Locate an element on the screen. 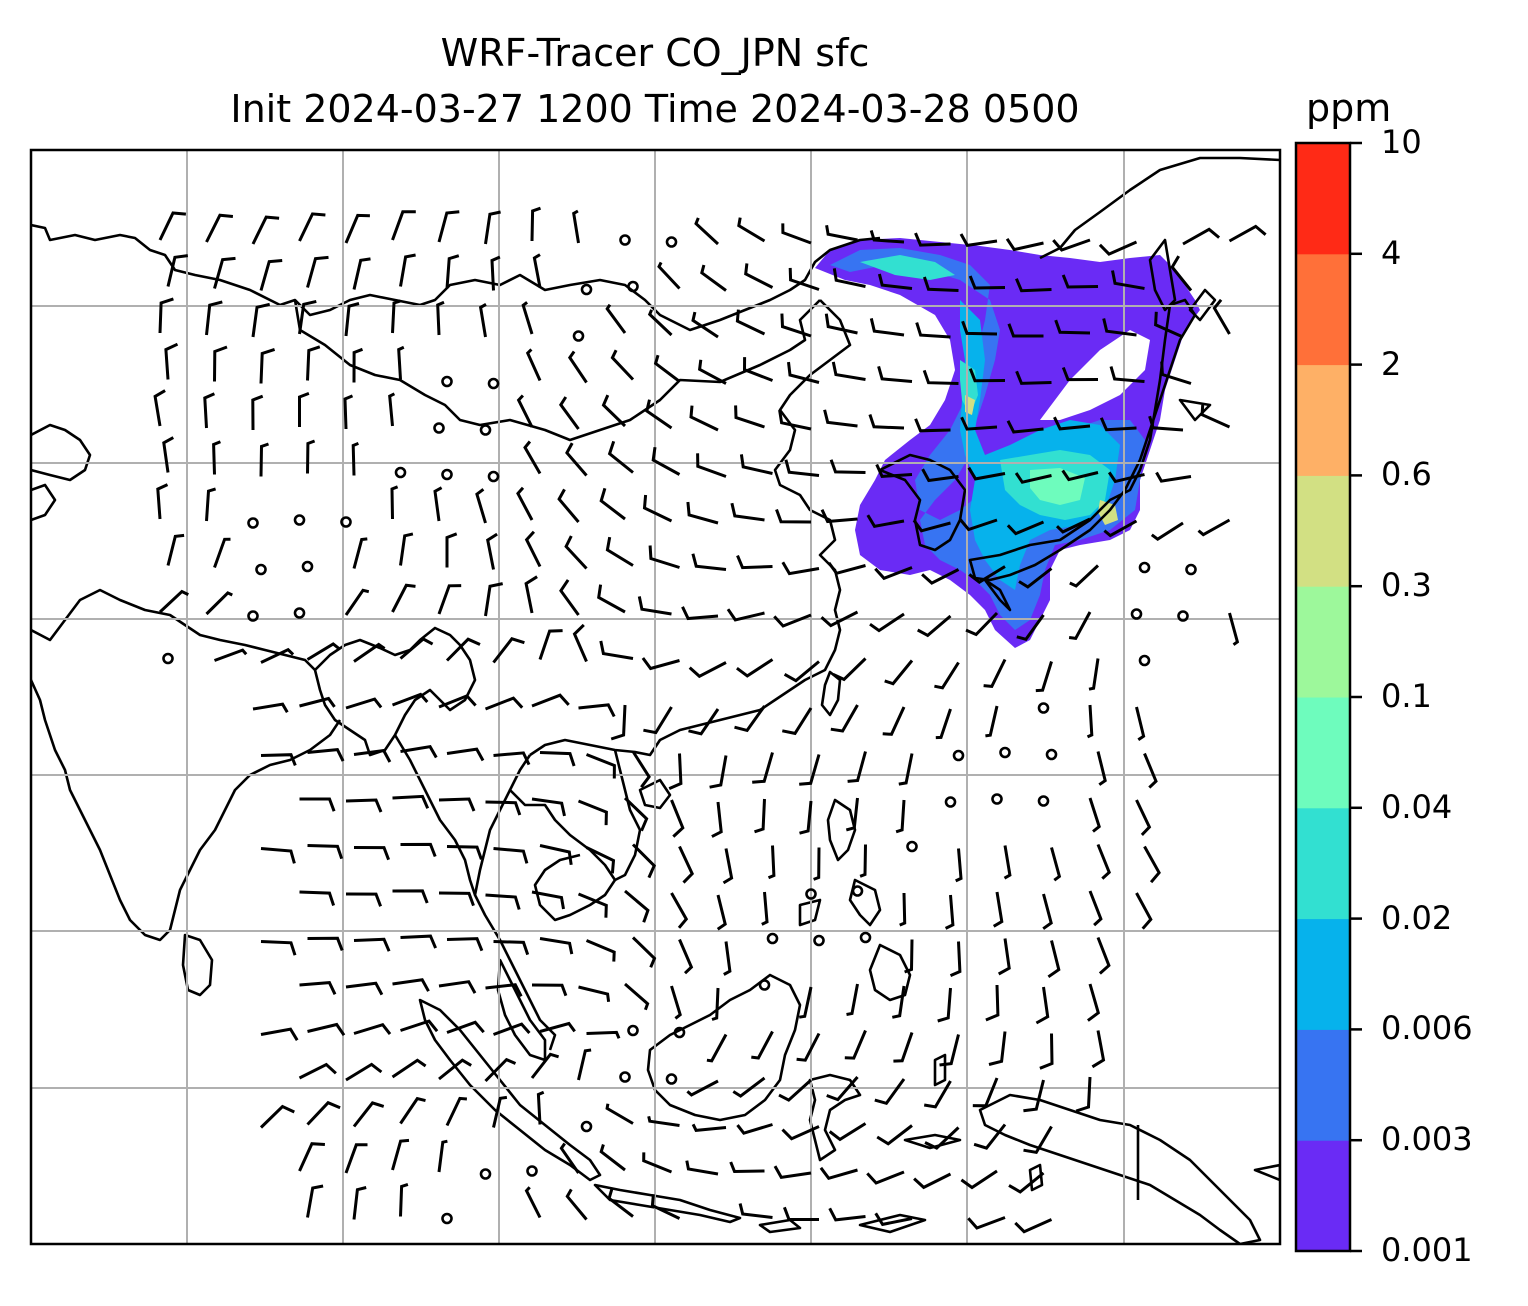 The width and height of the screenshot is (1528, 1306). map-title: WRF-Tracer CO_JPN sfc is located at coordinates (655, 53).